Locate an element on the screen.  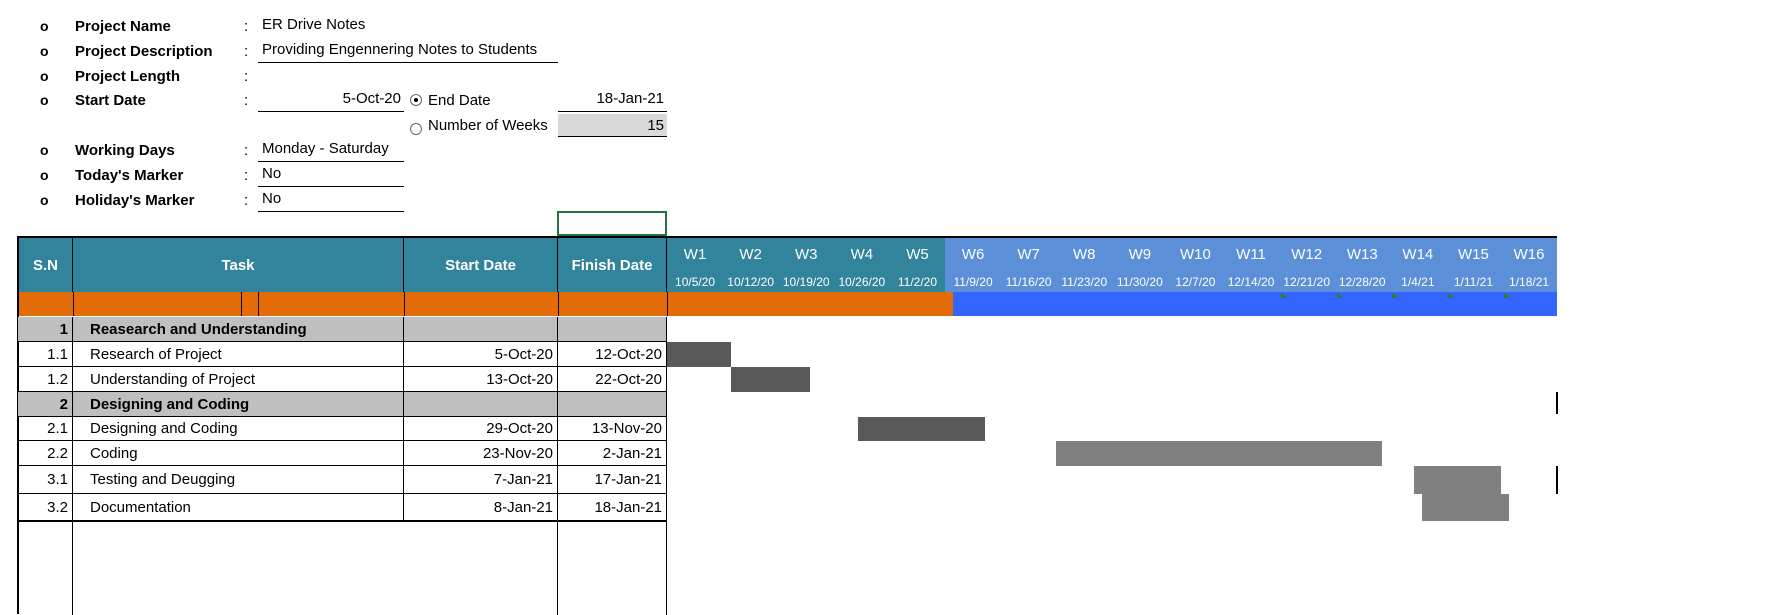
number-of-weeks-radio is located at coordinates (416, 129).